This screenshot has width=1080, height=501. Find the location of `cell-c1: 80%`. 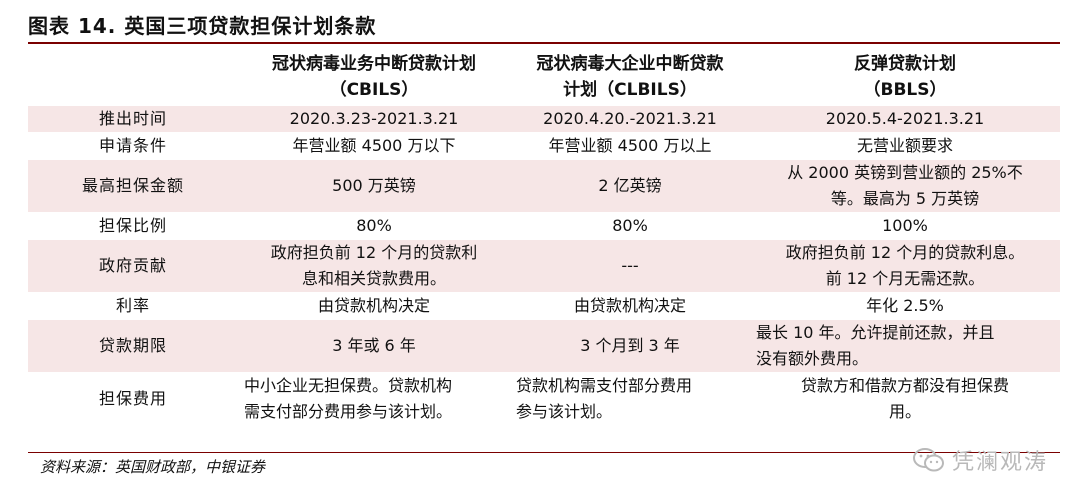

cell-c1: 80% is located at coordinates (374, 226).